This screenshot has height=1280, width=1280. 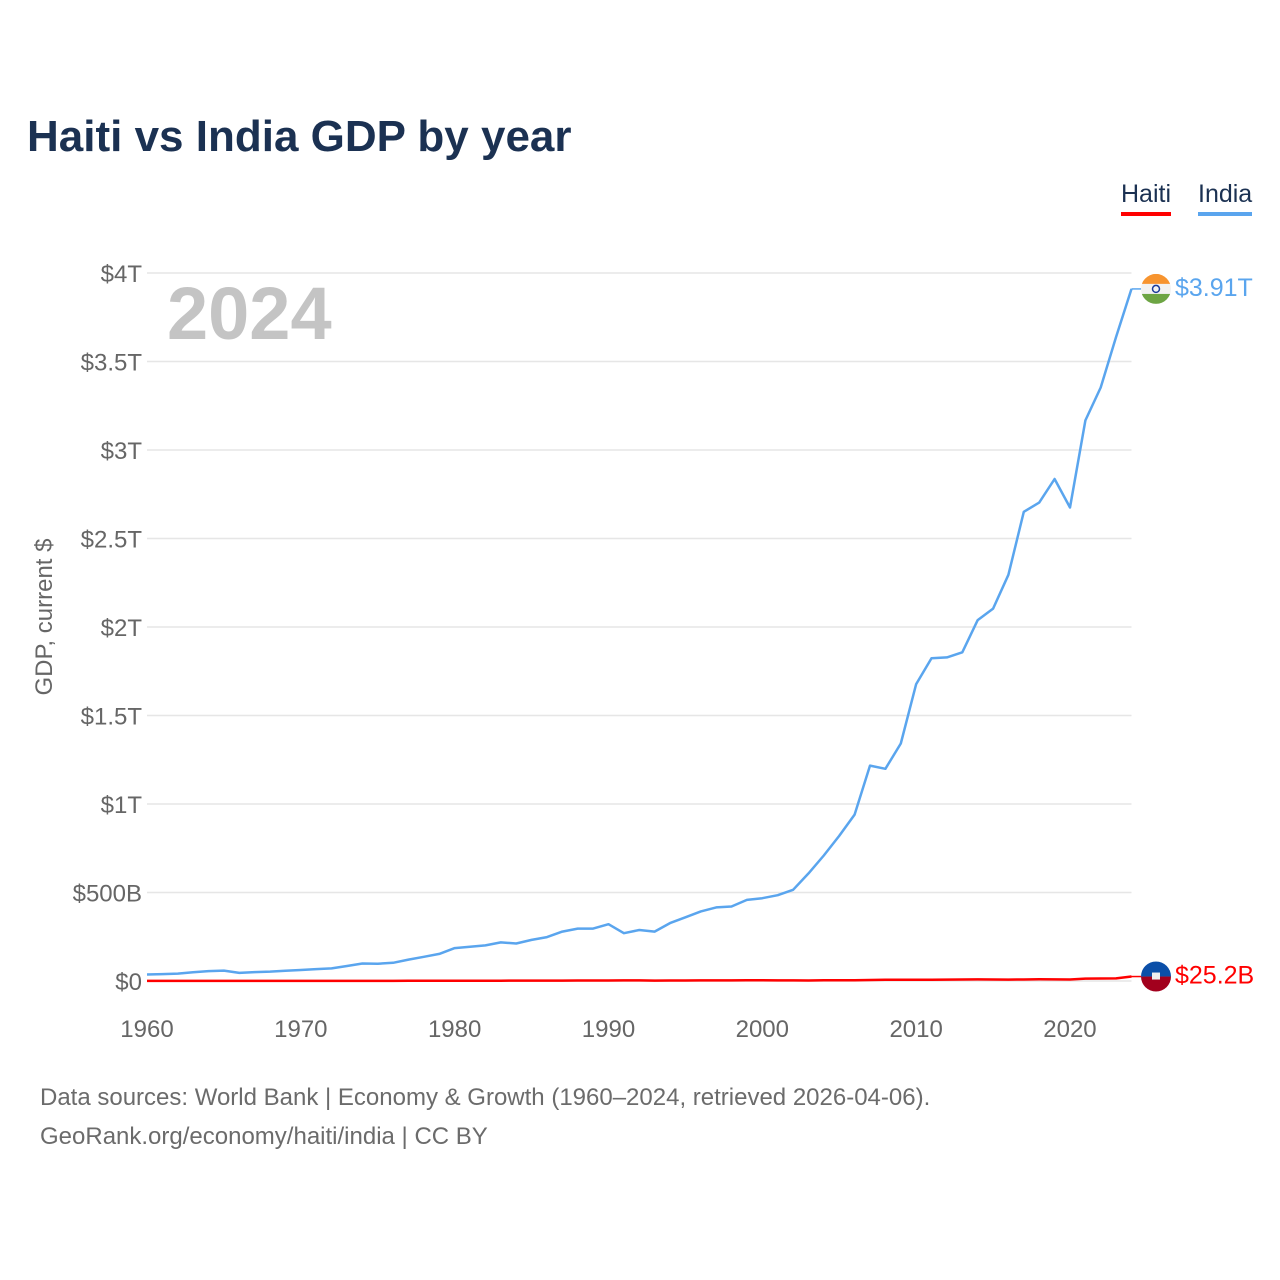 I want to click on x-tick-label: 2020, so click(x=1069, y=1029).